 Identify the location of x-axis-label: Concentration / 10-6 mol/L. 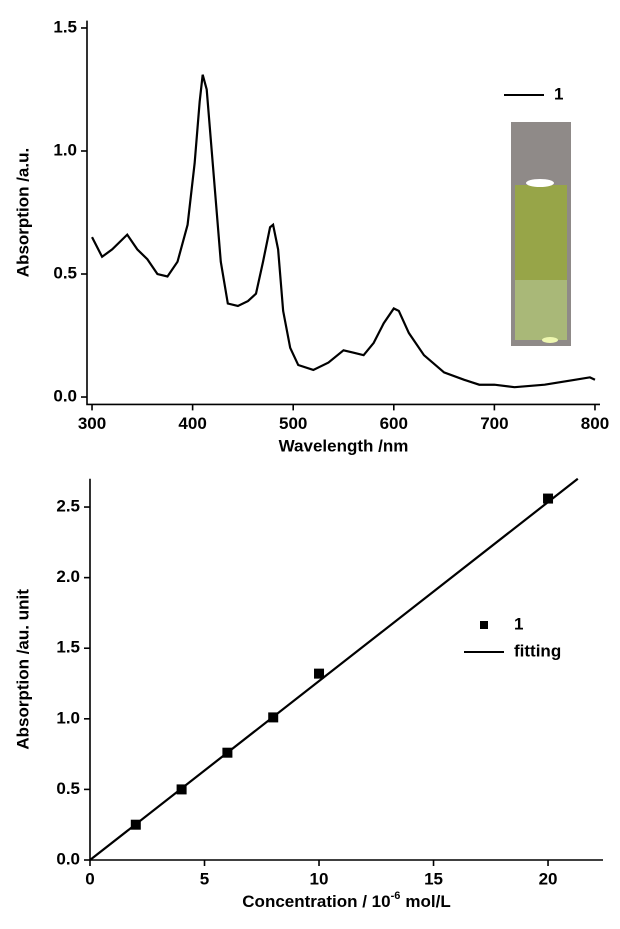
(346, 901).